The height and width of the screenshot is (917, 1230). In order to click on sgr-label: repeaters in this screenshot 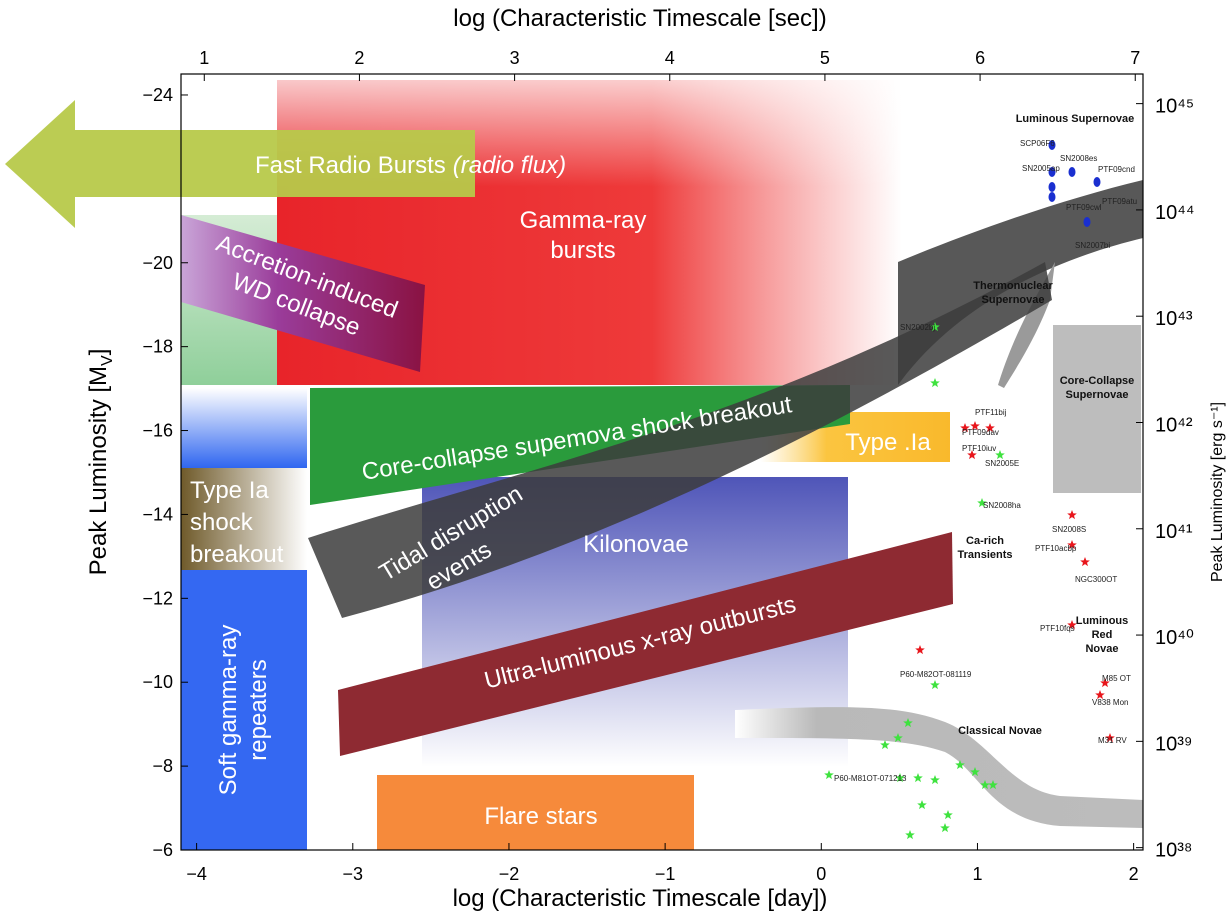, I will do `click(258, 709)`.